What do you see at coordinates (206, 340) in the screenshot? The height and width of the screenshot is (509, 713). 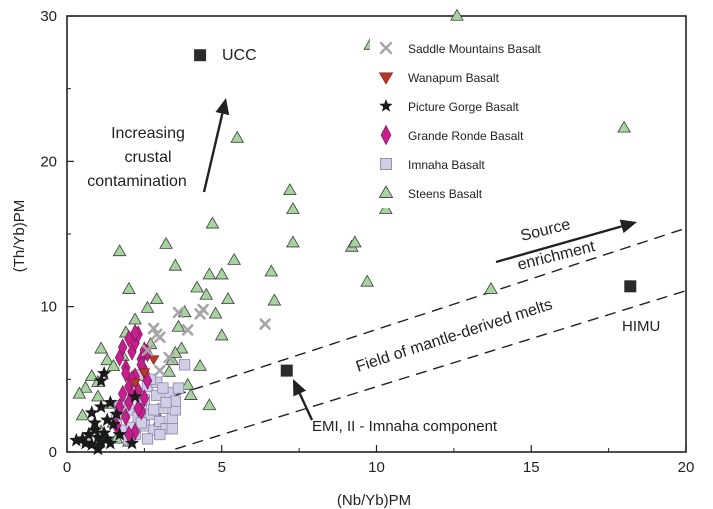 I see `series-saddle-mountains-basalt` at bounding box center [206, 340].